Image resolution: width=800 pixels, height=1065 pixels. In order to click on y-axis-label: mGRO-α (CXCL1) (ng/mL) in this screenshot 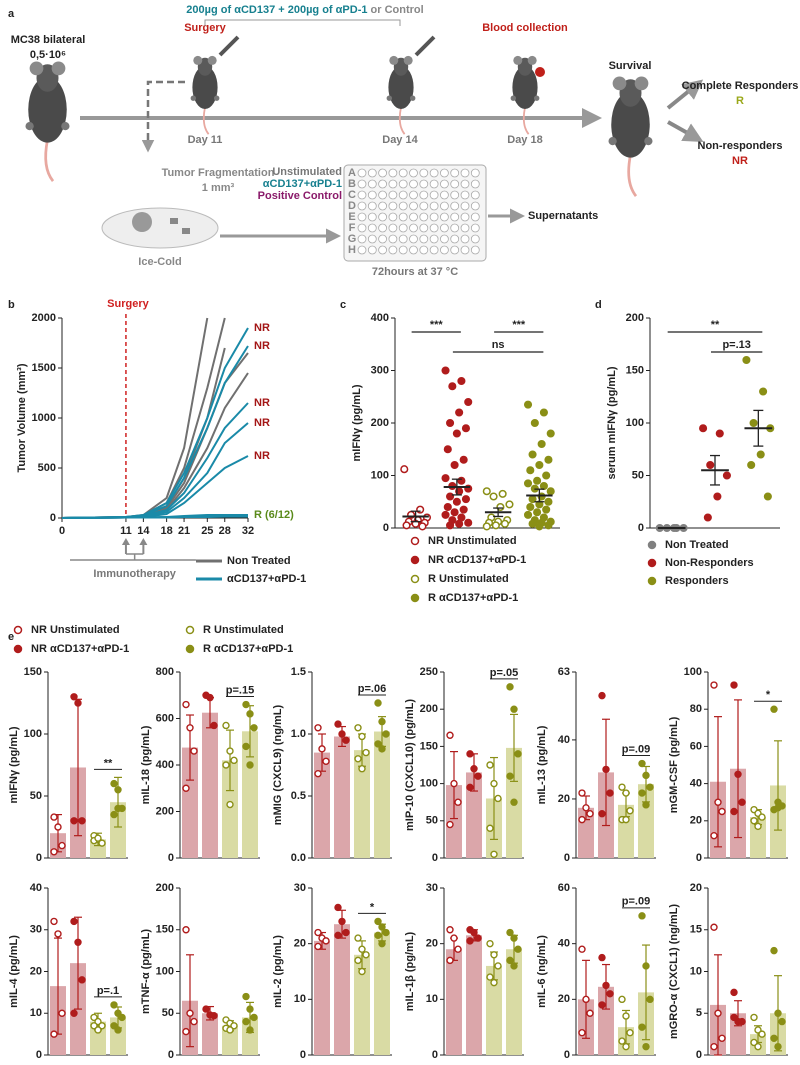, I will do `click(674, 971)`.